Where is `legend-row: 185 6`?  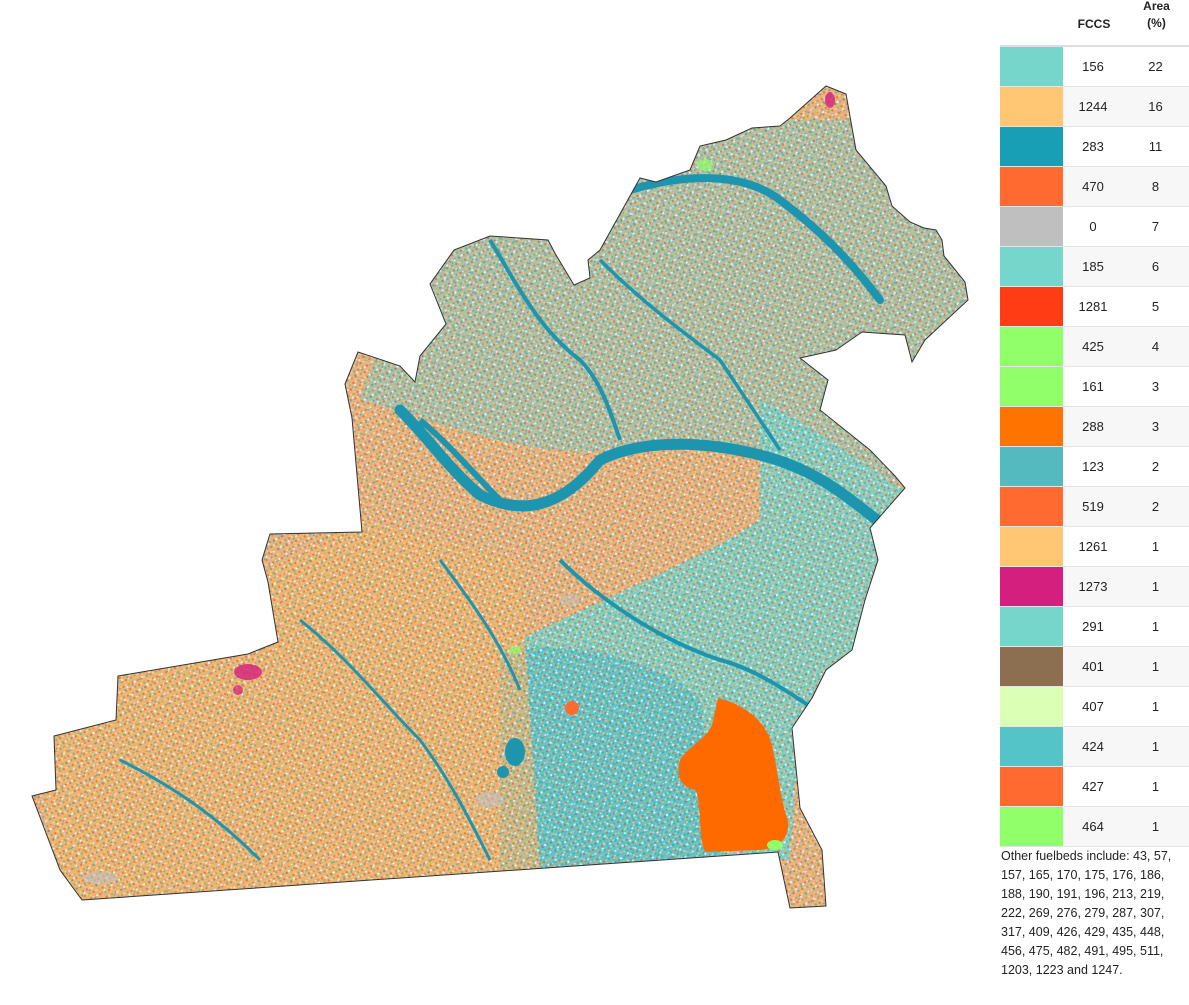
legend-row: 185 6 is located at coordinates (1094, 267).